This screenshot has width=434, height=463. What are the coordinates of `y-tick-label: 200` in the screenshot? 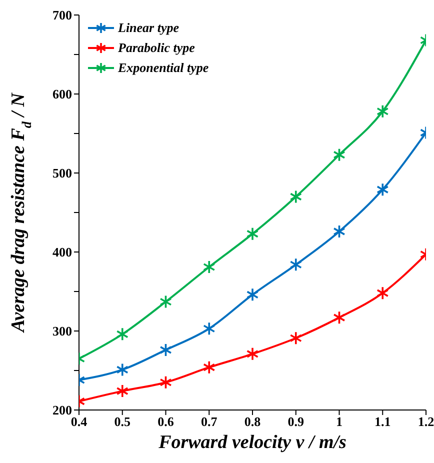 It's located at (62, 410).